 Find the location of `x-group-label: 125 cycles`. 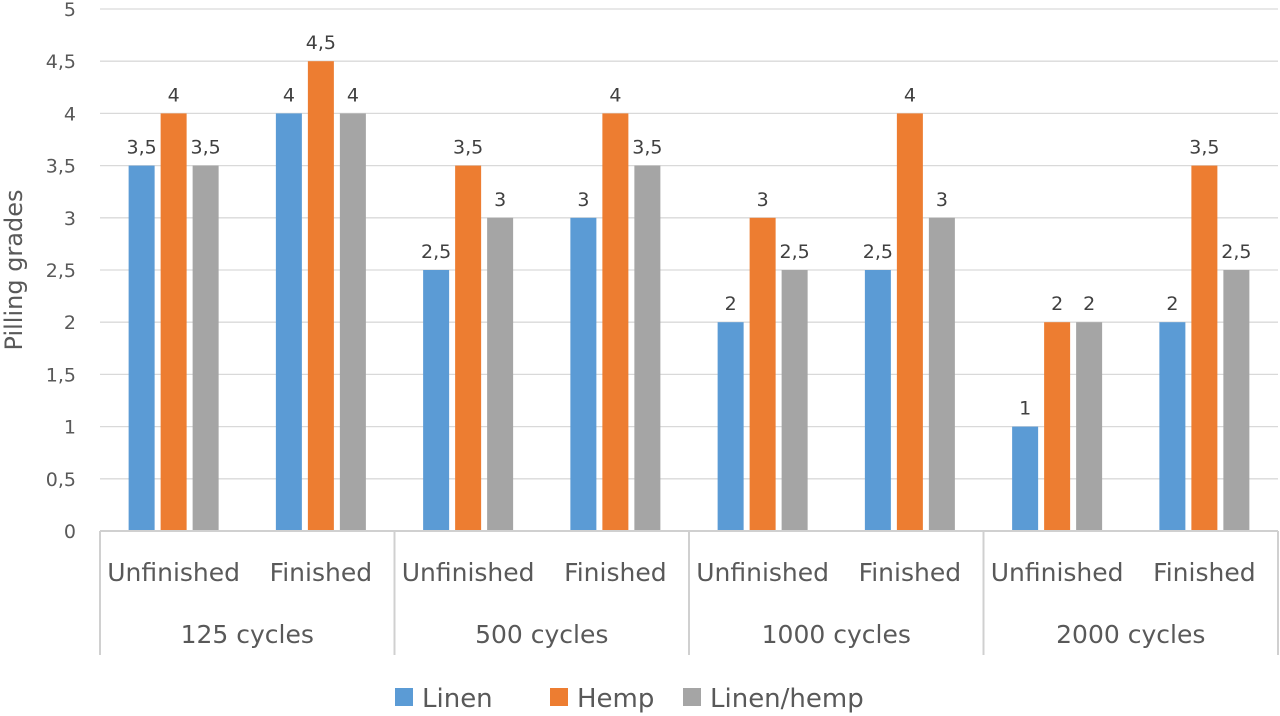

x-group-label: 125 cycles is located at coordinates (247, 634).